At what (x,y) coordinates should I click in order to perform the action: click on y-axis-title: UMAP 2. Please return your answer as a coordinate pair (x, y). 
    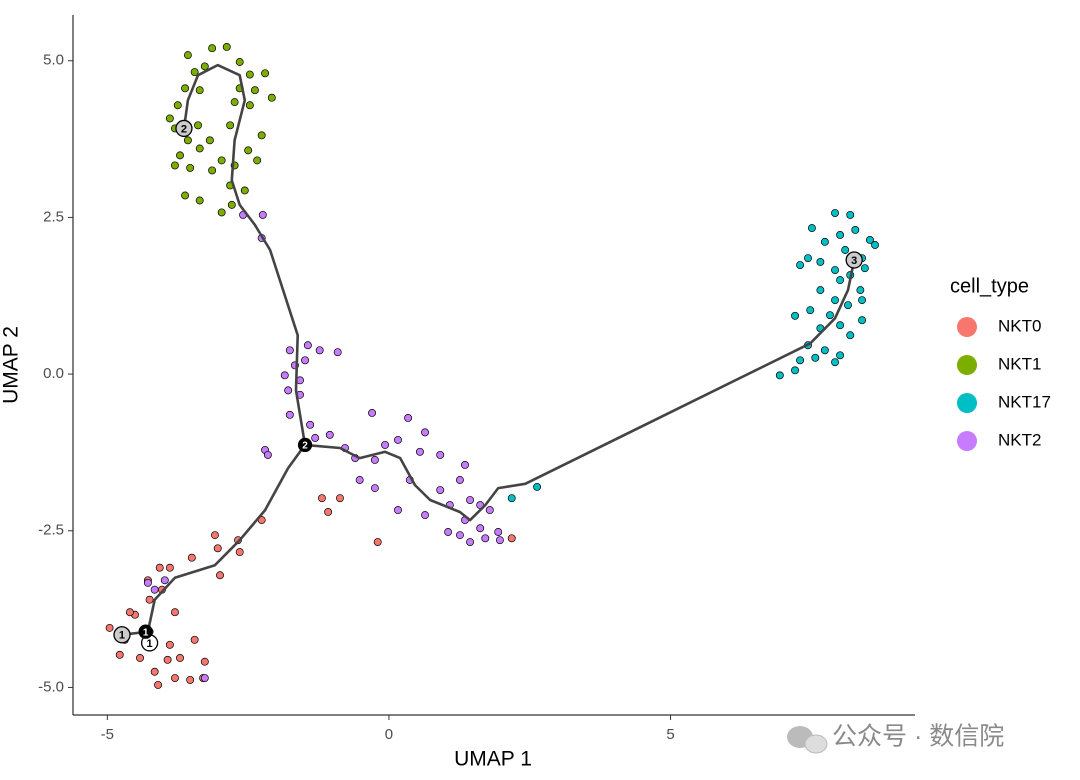
    Looking at the image, I should click on (11, 365).